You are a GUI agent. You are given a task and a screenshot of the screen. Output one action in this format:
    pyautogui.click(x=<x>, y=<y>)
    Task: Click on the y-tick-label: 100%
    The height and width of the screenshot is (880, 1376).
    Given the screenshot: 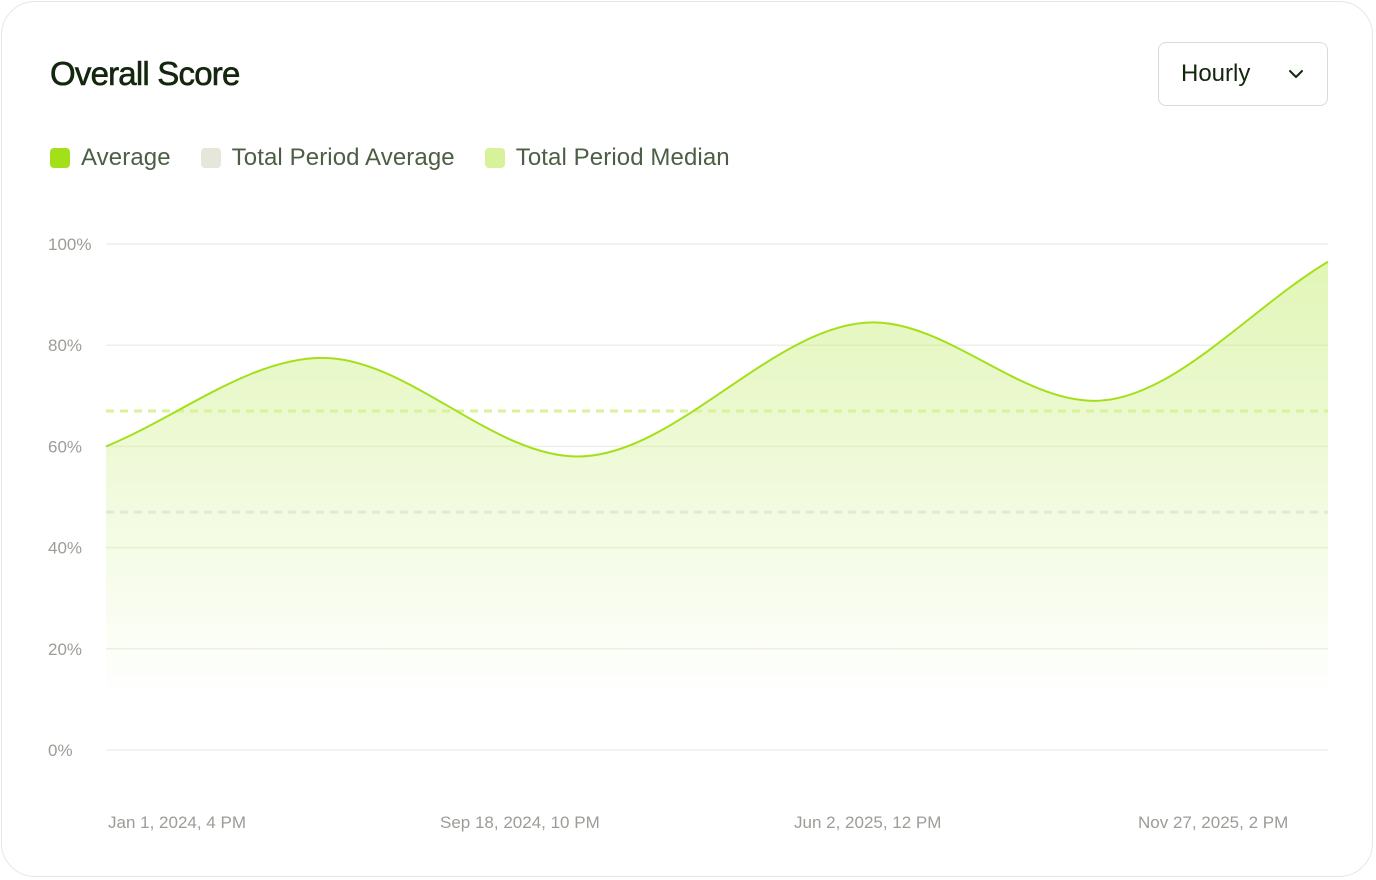 What is the action you would take?
    pyautogui.click(x=69, y=244)
    